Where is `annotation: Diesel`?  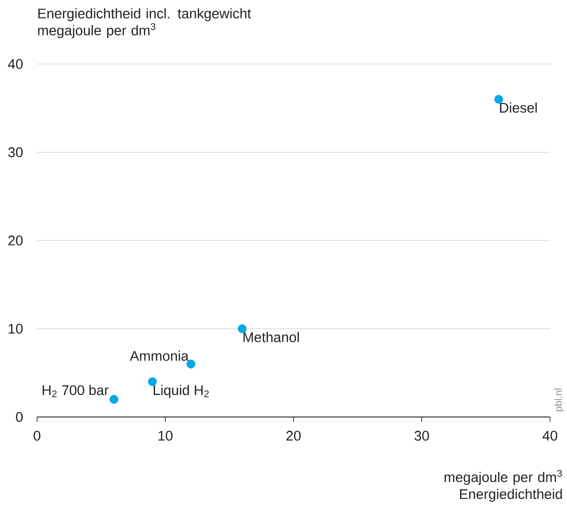
annotation: Diesel is located at coordinates (518, 107).